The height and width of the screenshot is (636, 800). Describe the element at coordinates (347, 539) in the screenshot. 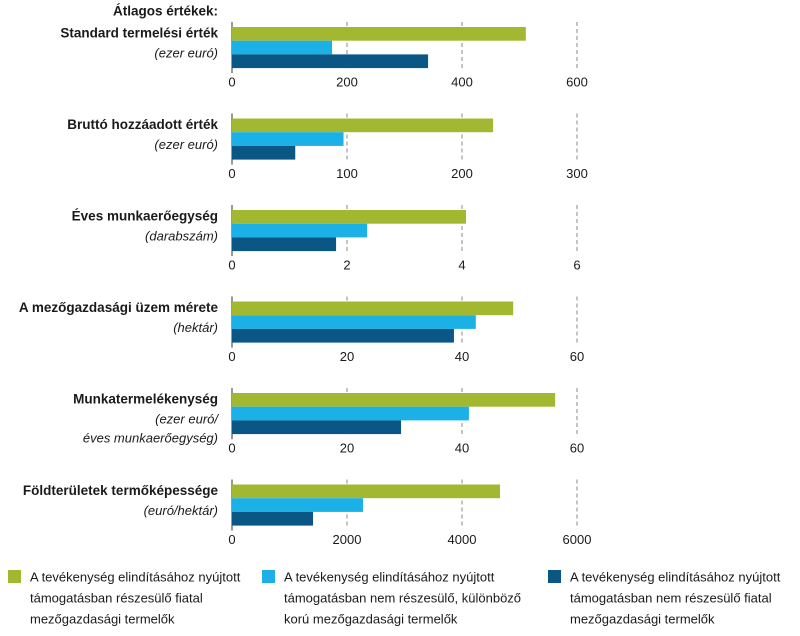

I see `x-tick-label: 2000` at that location.